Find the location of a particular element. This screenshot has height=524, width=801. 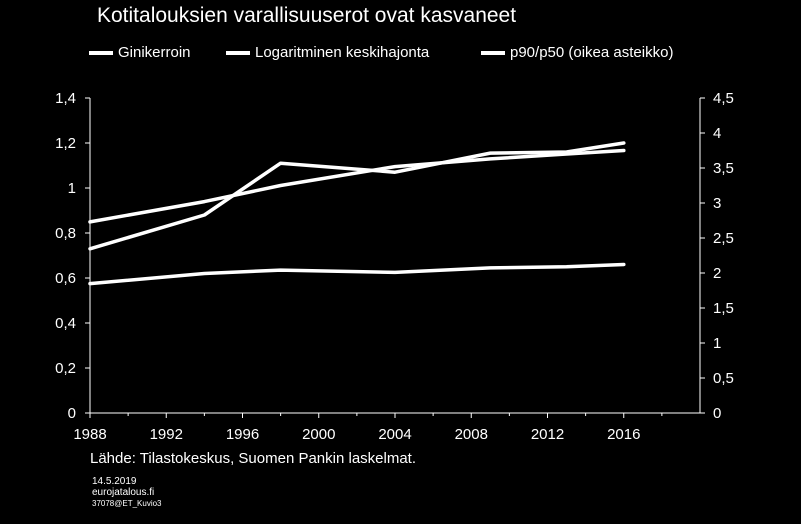

series-line-log-std is located at coordinates (357, 196).